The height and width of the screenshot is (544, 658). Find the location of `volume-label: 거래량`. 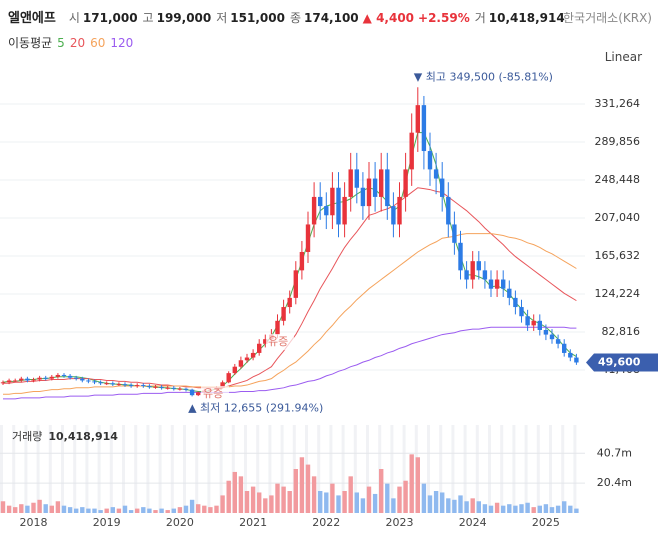

volume-label: 거래량 is located at coordinates (27, 436).